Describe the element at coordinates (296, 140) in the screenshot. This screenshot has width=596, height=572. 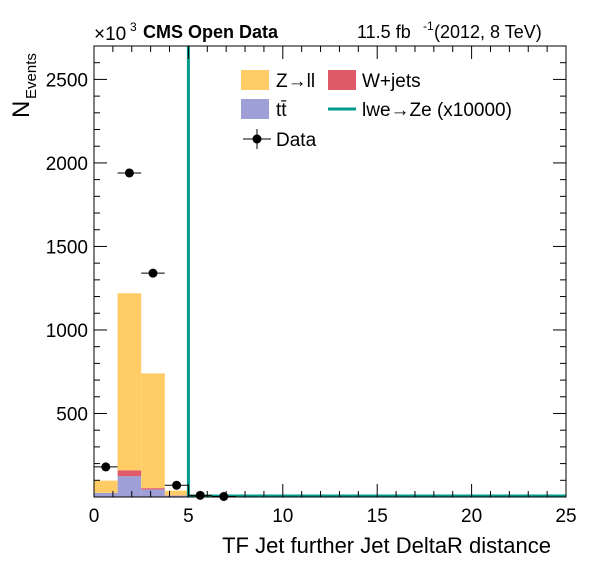
I see `legend-label-data: Data` at that location.